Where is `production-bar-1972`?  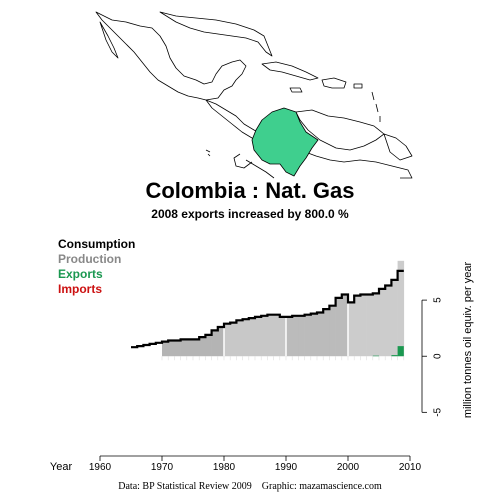 production-bar-1972 is located at coordinates (177, 348).